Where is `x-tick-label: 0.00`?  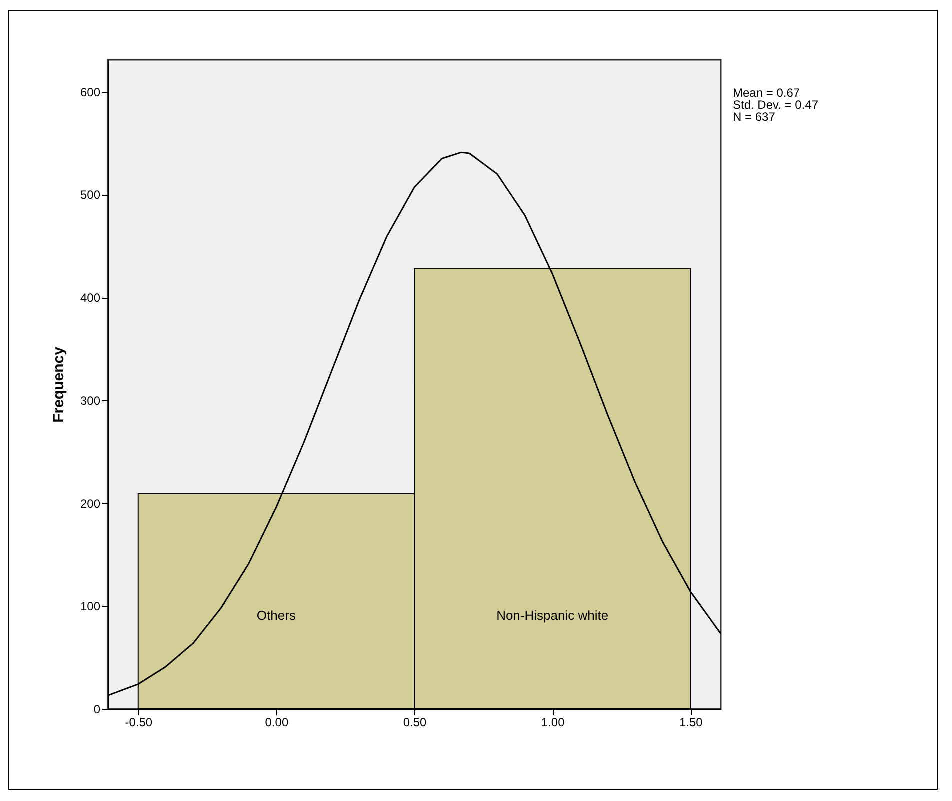
x-tick-label: 0.00 is located at coordinates (277, 723).